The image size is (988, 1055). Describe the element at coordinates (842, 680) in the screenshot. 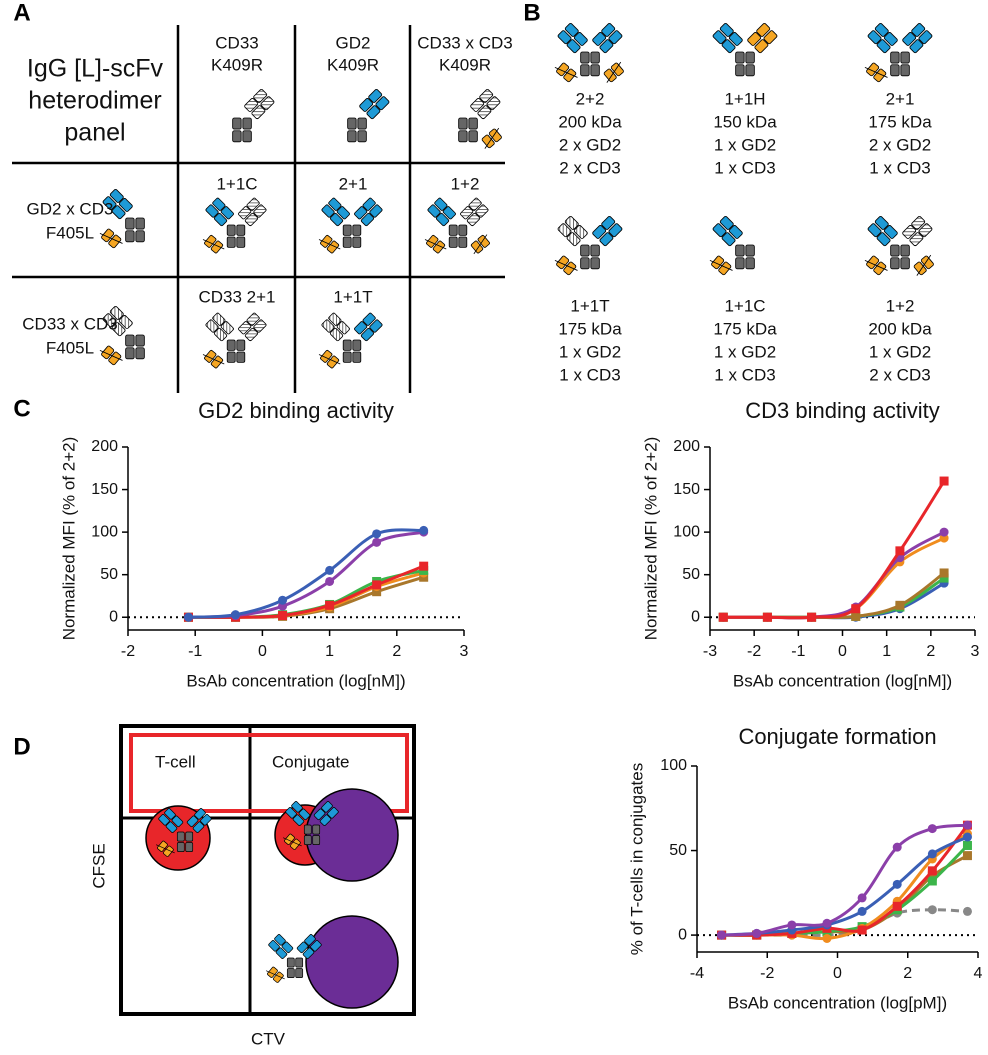

I see `x-axis-title: BsAb concentration (log[nM])` at that location.